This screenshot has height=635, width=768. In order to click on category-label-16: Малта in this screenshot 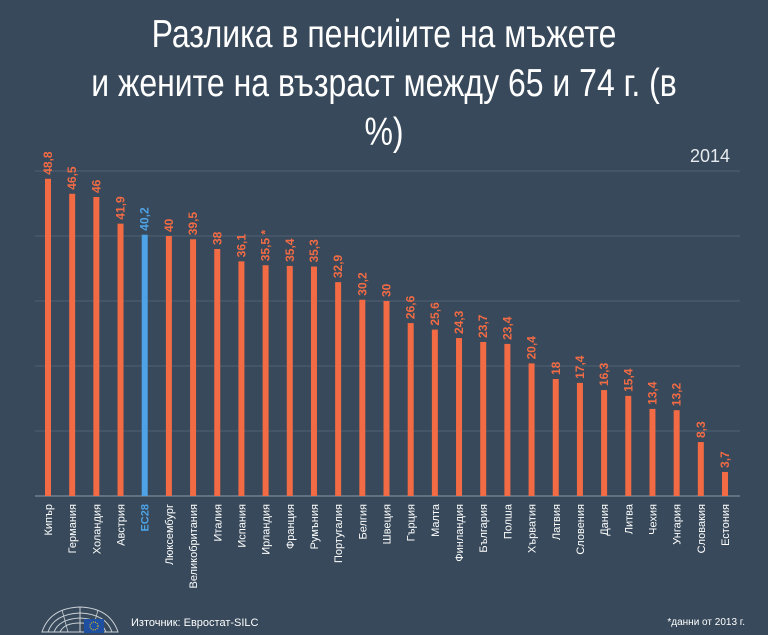, I will do `click(436, 520)`.